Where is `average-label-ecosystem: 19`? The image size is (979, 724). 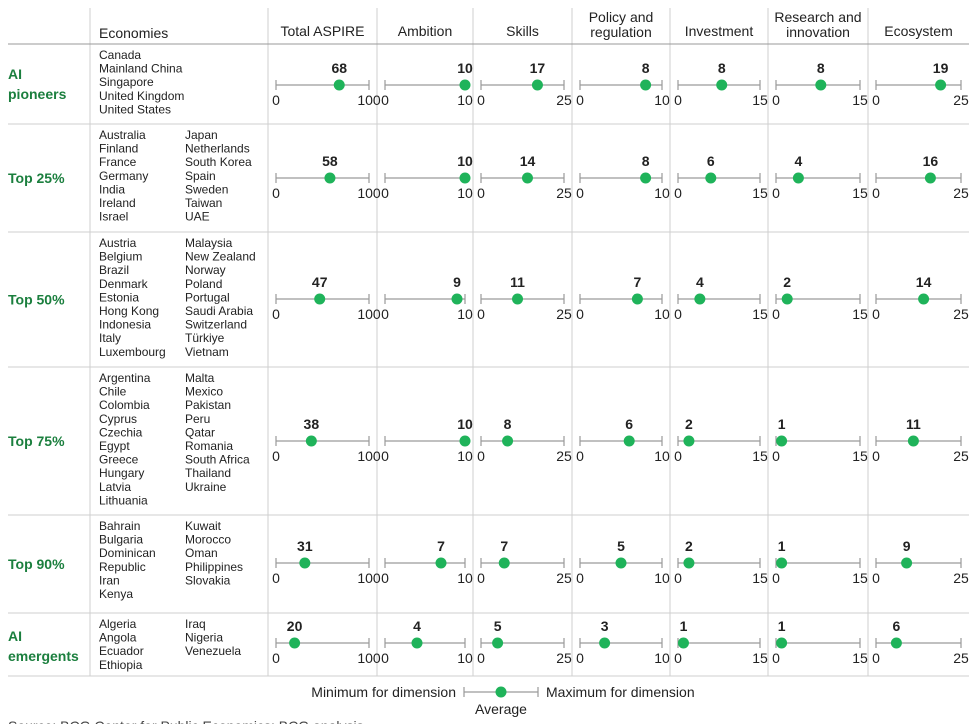
average-label-ecosystem: 19 is located at coordinates (941, 68).